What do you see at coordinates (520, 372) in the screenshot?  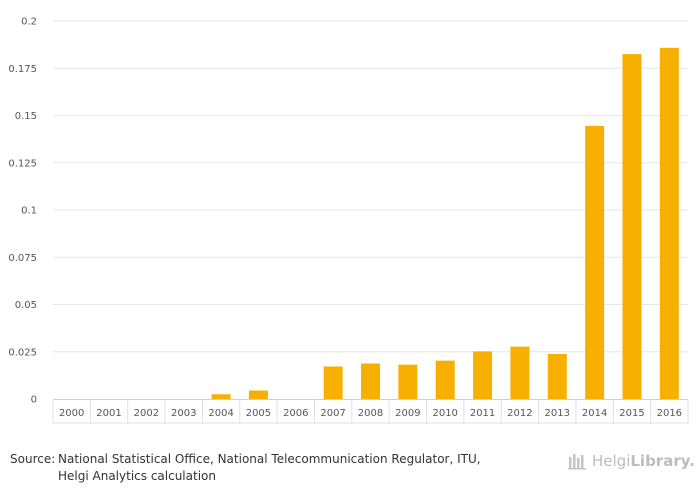 I see `bar-2012` at bounding box center [520, 372].